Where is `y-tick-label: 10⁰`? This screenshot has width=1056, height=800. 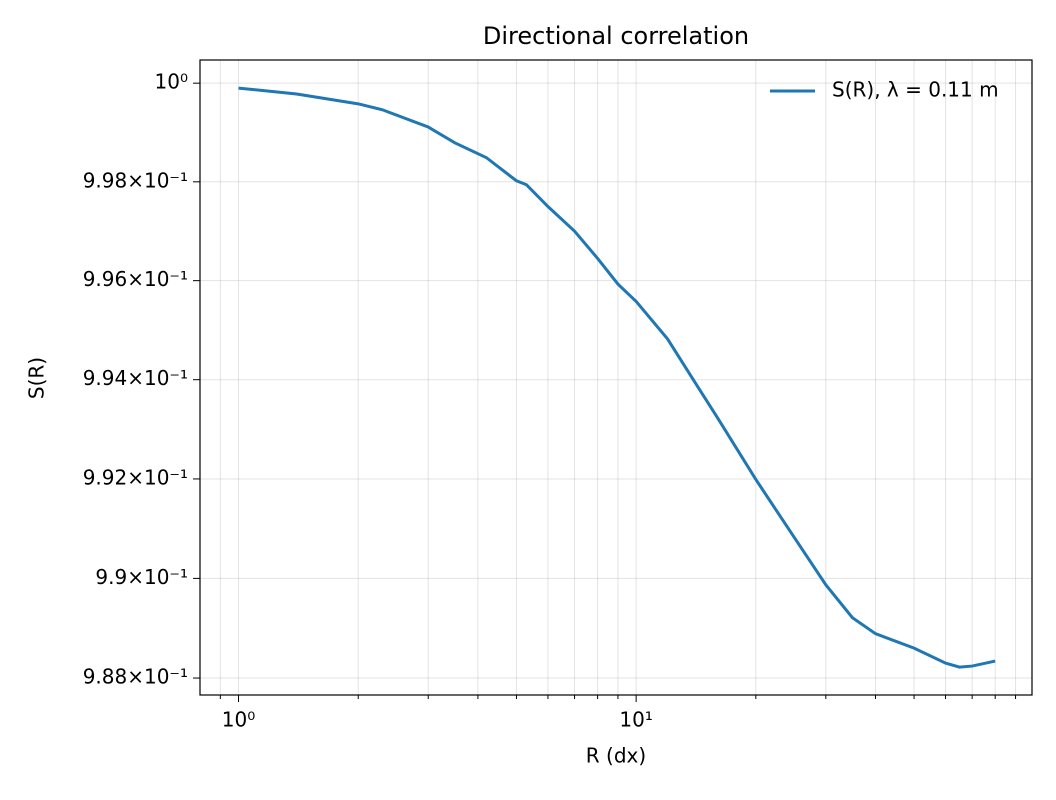 y-tick-label: 10⁰ is located at coordinates (171, 82).